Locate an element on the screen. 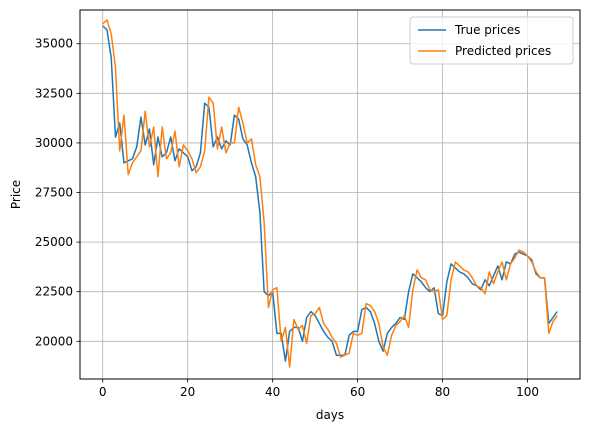  x-tick-label: 80 is located at coordinates (442, 392).